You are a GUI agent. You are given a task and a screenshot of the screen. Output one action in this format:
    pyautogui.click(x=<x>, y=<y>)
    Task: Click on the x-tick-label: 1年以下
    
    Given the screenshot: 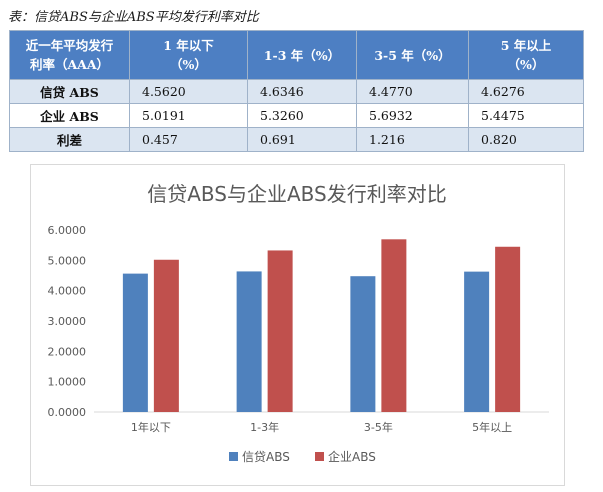 What is the action you would take?
    pyautogui.click(x=151, y=427)
    